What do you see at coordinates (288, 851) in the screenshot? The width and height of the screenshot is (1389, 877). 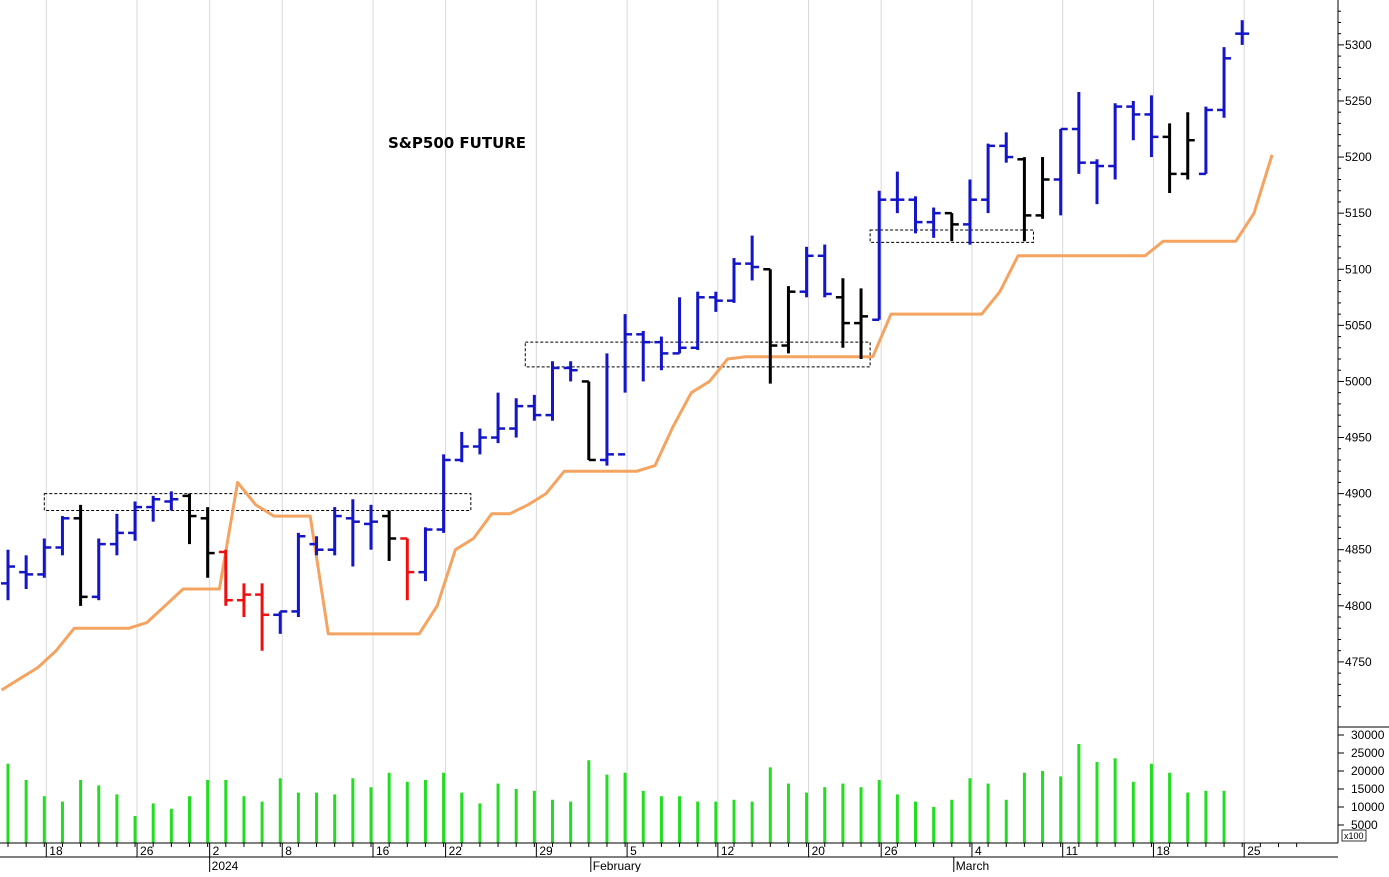 I see `x-tick-label: 8` at bounding box center [288, 851].